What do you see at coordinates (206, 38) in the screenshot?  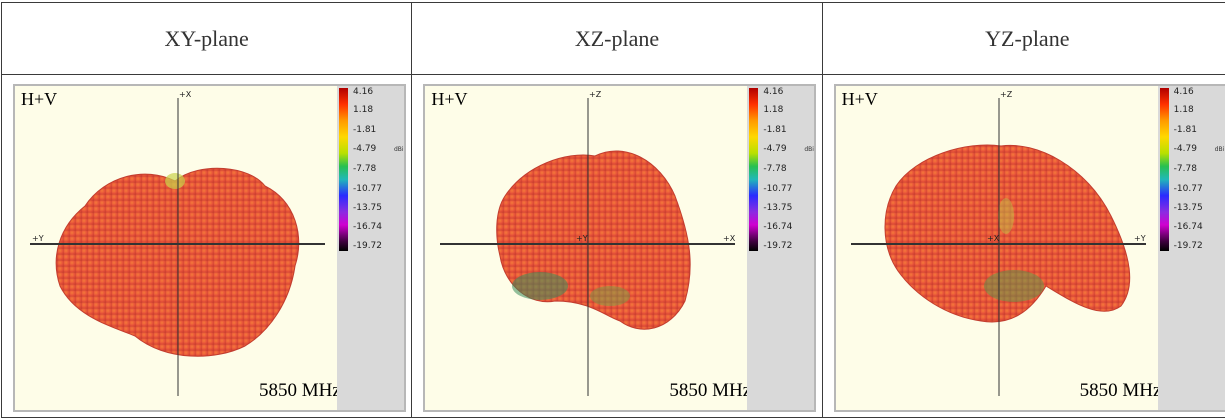 I see `header-xy-plane: XY-plane` at bounding box center [206, 38].